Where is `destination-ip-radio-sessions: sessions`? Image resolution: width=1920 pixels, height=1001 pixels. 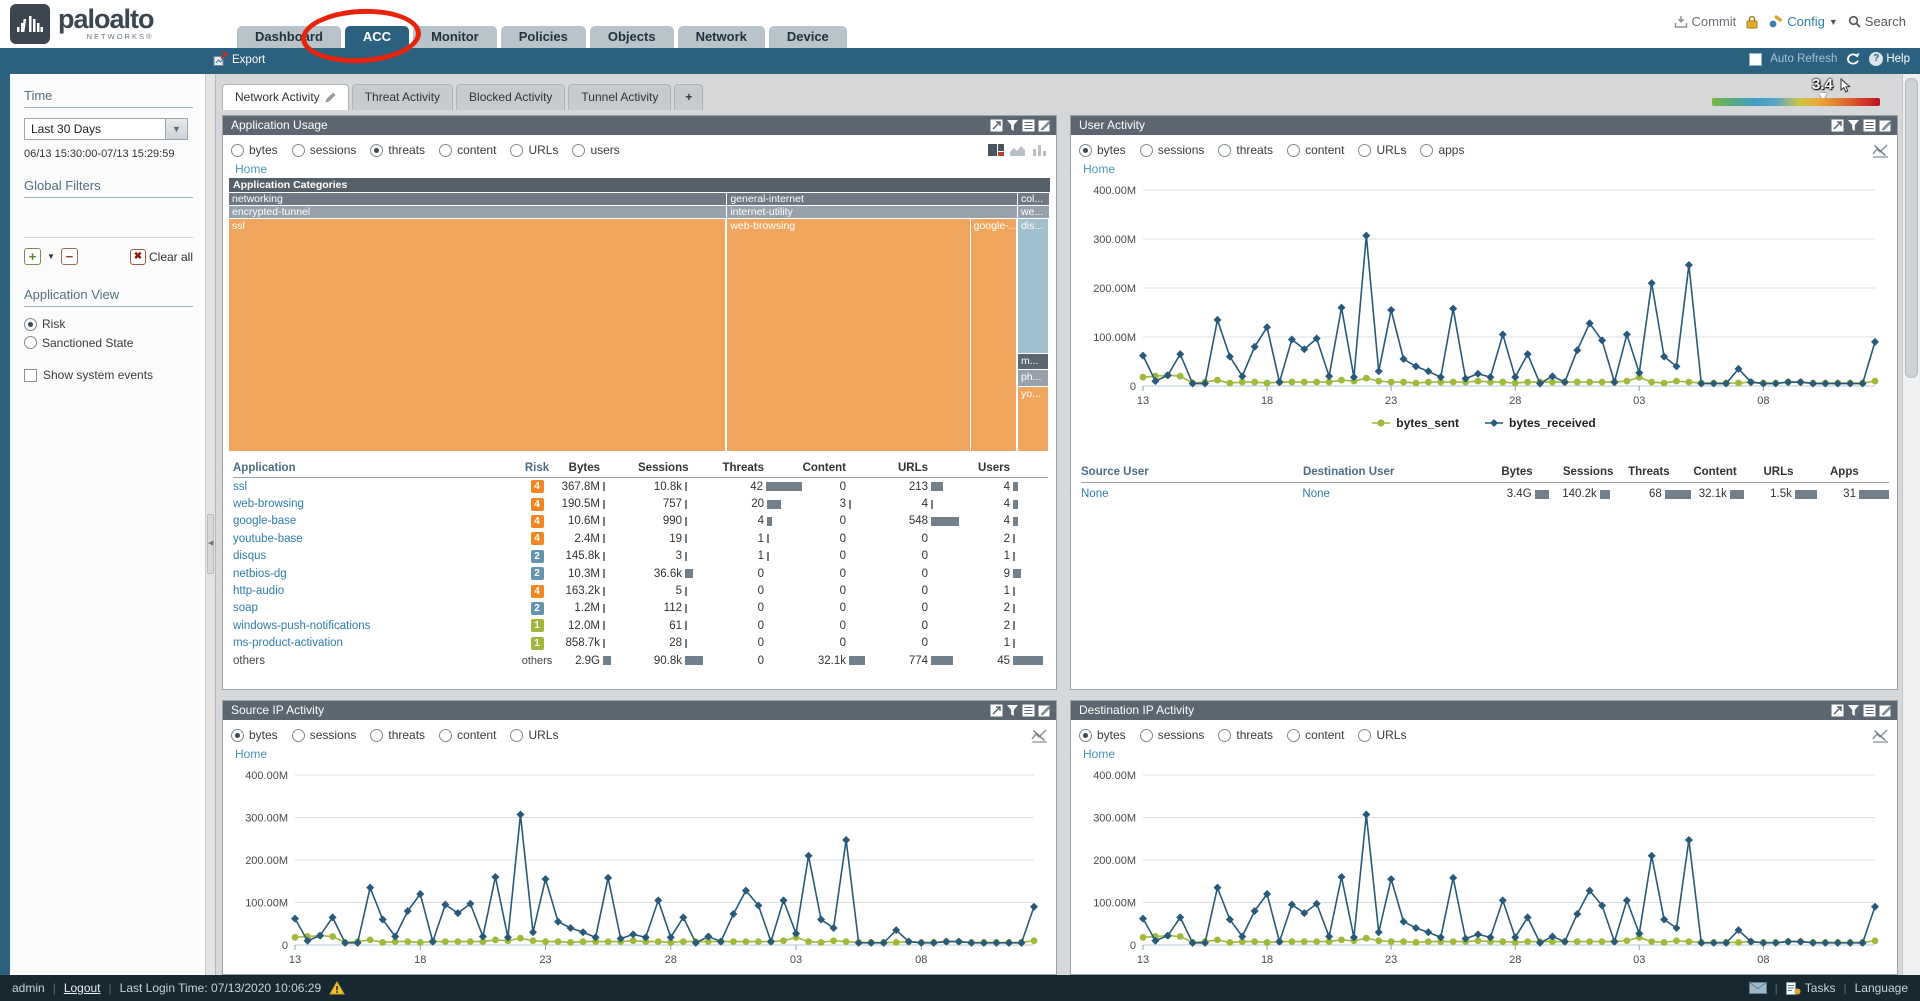
destination-ip-radio-sessions: sessions is located at coordinates (1171, 735).